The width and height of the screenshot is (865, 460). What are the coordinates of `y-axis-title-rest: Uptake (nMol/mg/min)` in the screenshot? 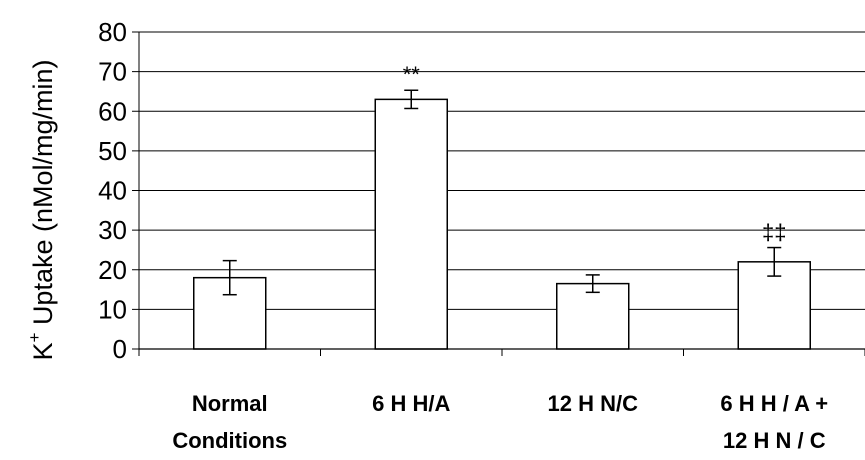 It's located at (43, 195).